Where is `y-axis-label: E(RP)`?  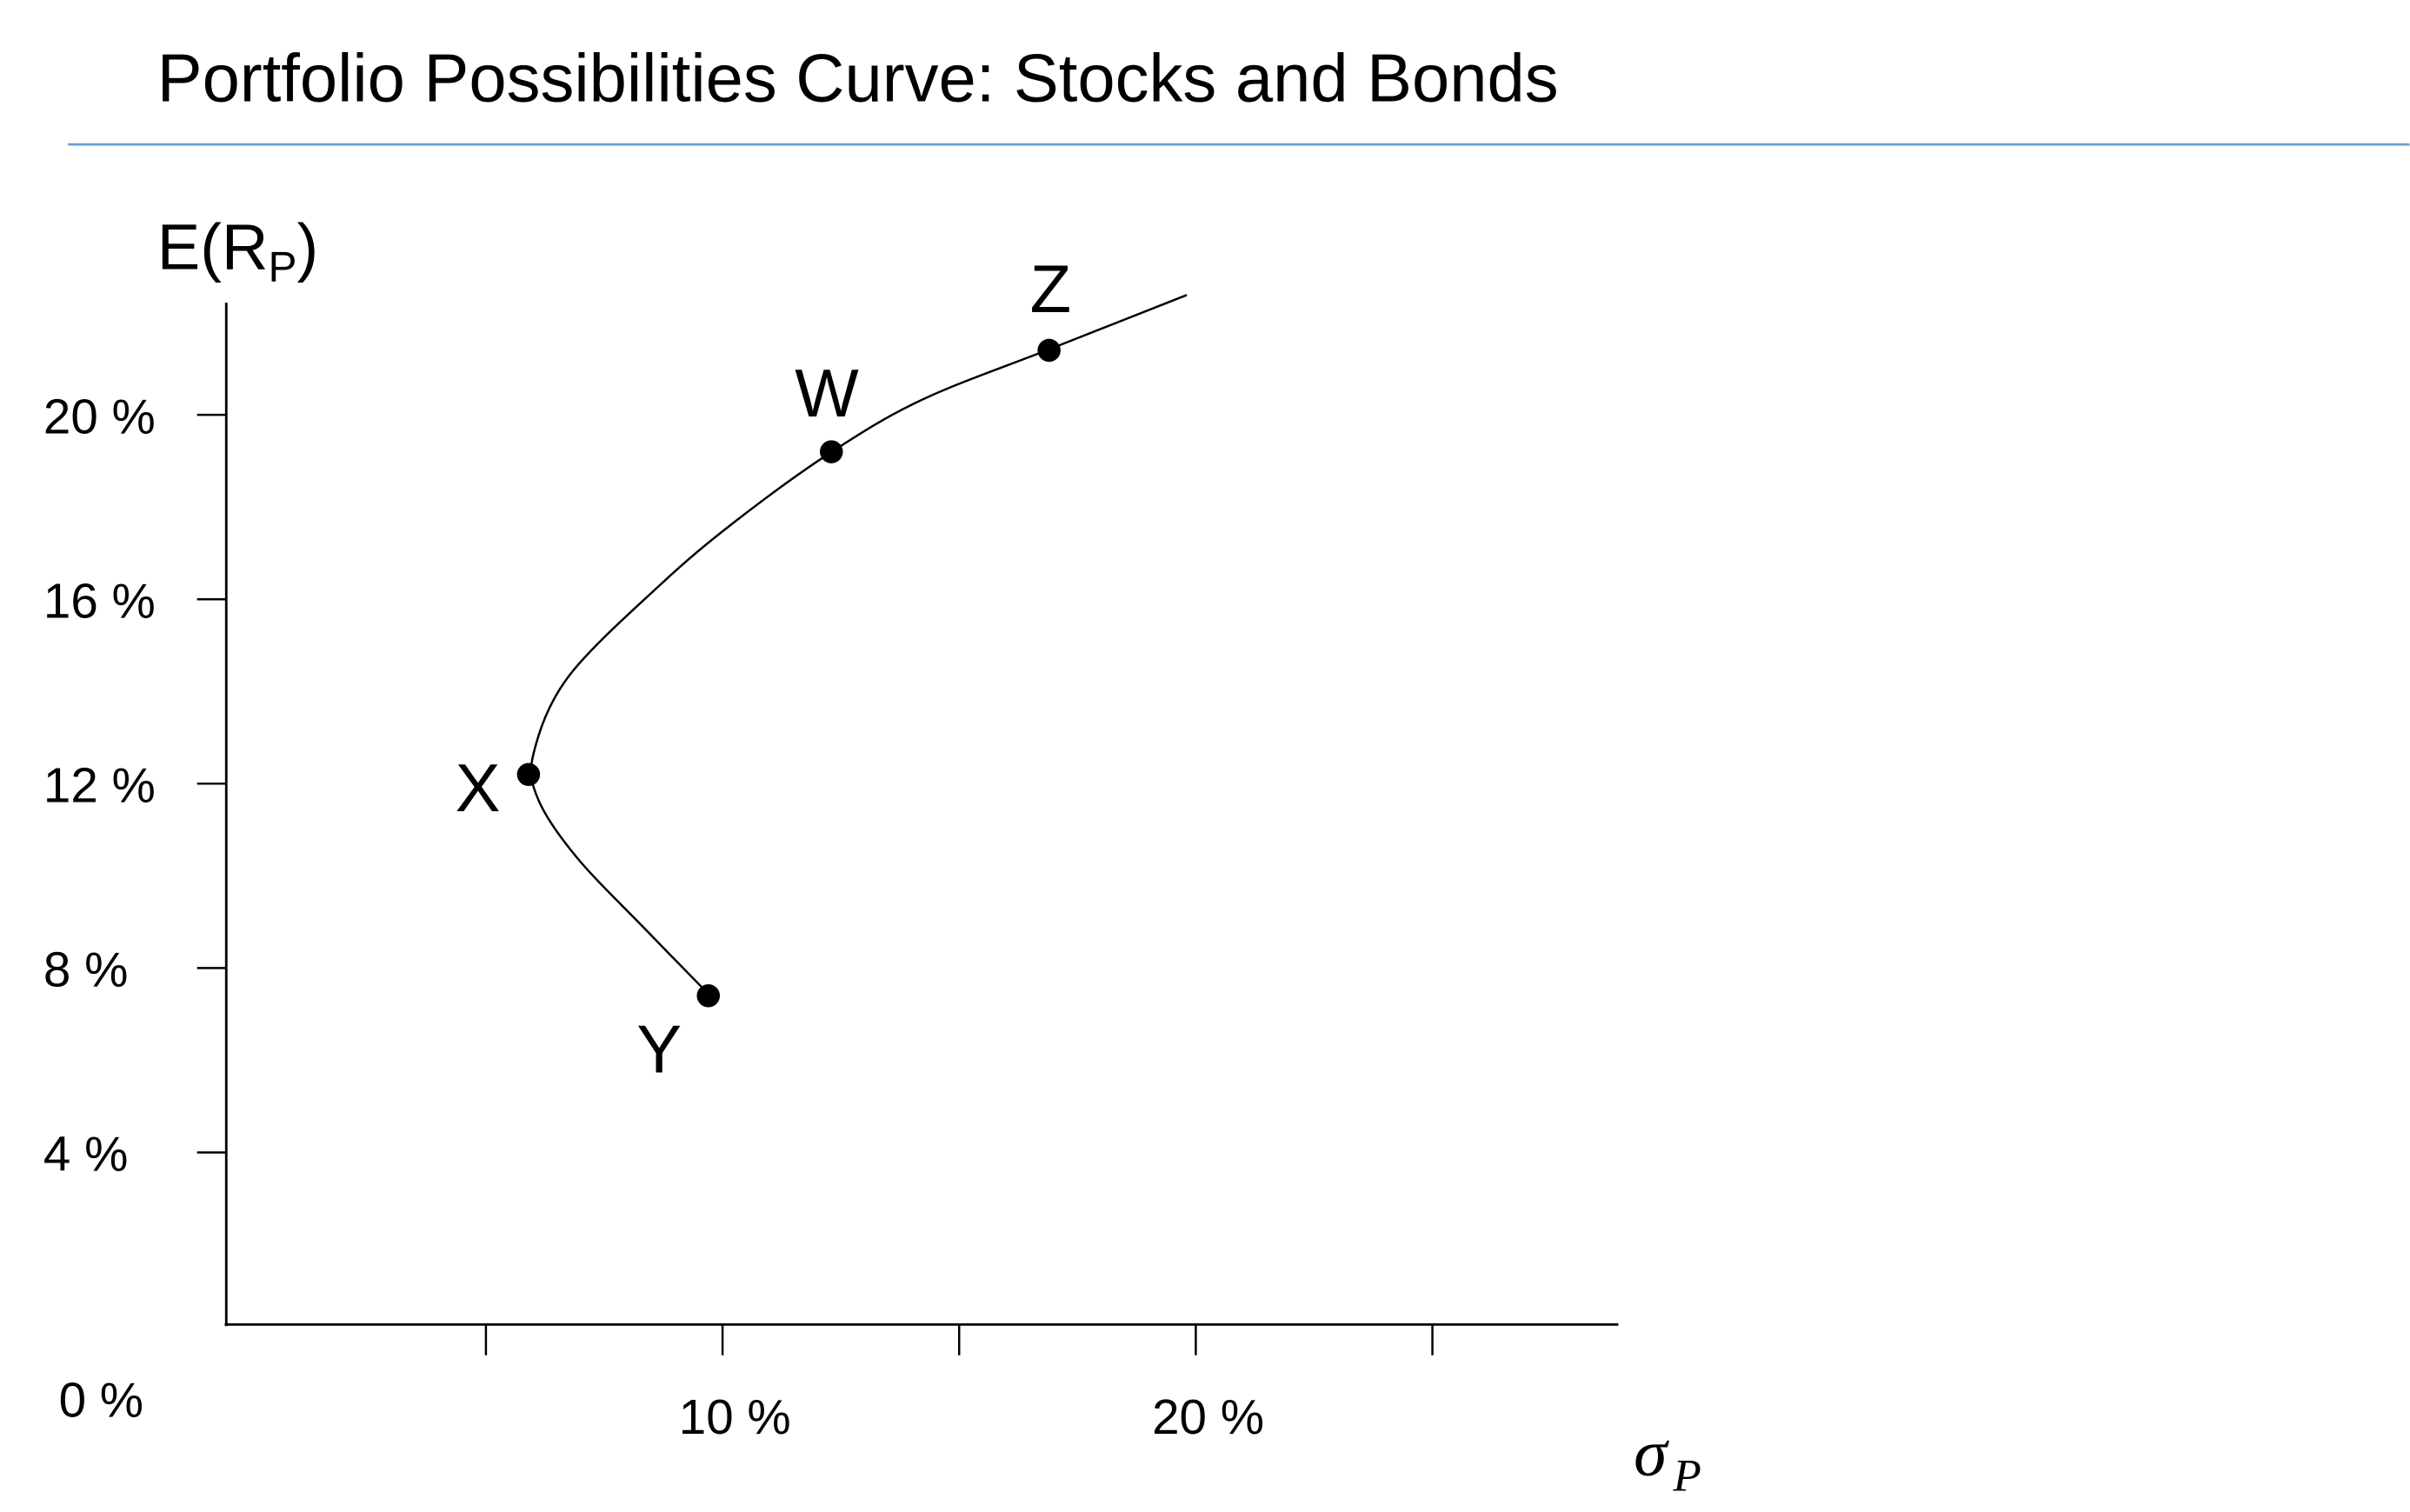 y-axis-label: E(RP) is located at coordinates (238, 250).